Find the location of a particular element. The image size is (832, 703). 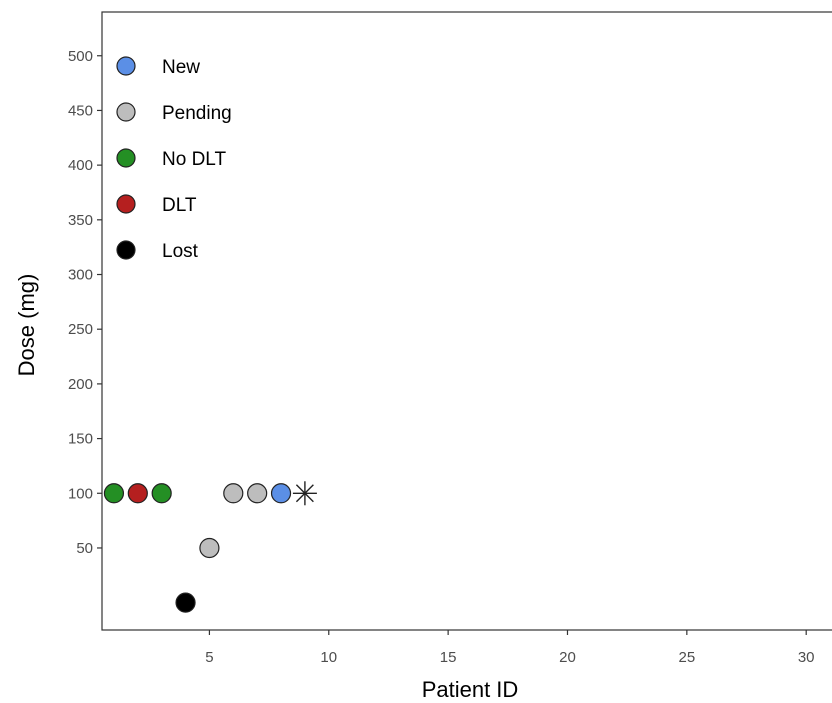

legend-label: DLT is located at coordinates (179, 205).